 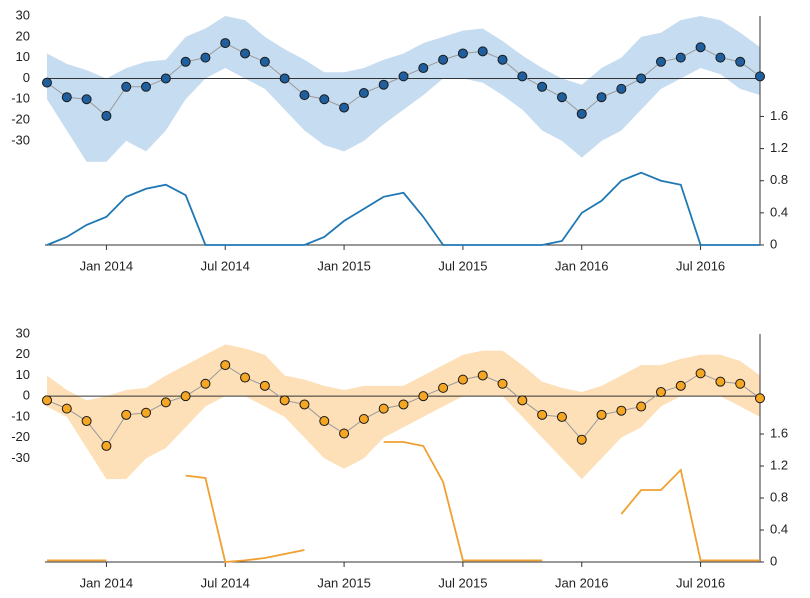 I want to click on y-tick-label: 30, so click(x=23, y=14).